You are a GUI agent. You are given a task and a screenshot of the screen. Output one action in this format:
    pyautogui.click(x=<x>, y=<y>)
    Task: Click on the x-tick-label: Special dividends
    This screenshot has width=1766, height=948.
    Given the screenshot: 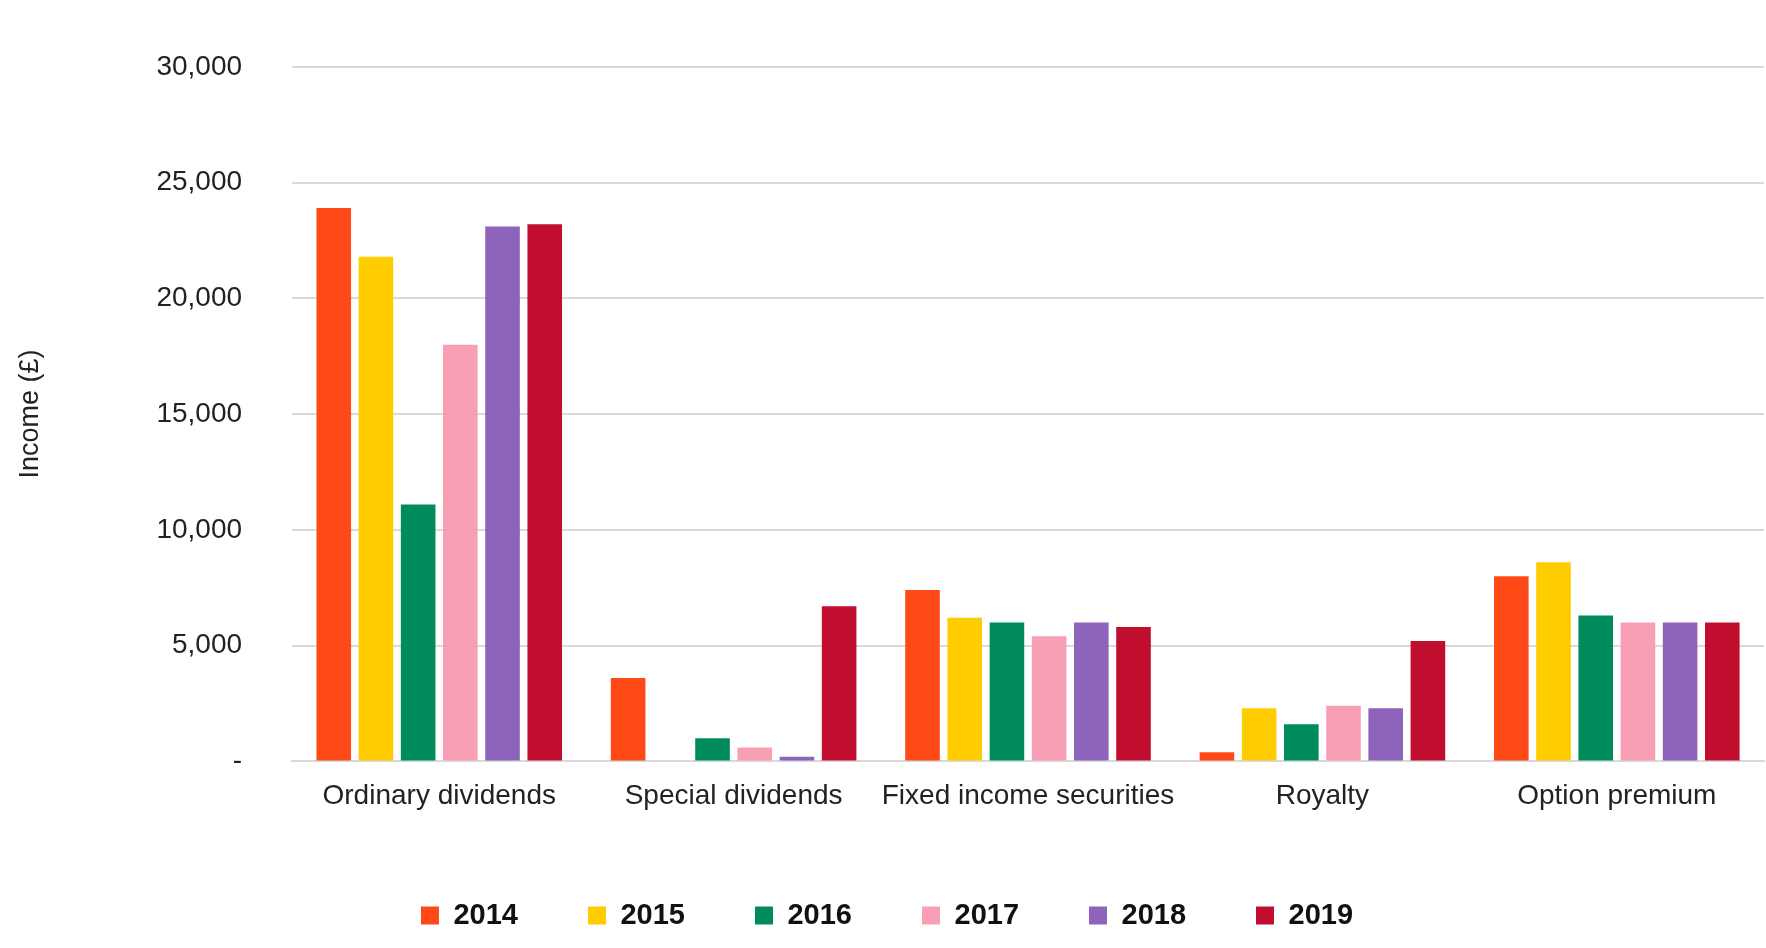 What is the action you would take?
    pyautogui.click(x=733, y=794)
    